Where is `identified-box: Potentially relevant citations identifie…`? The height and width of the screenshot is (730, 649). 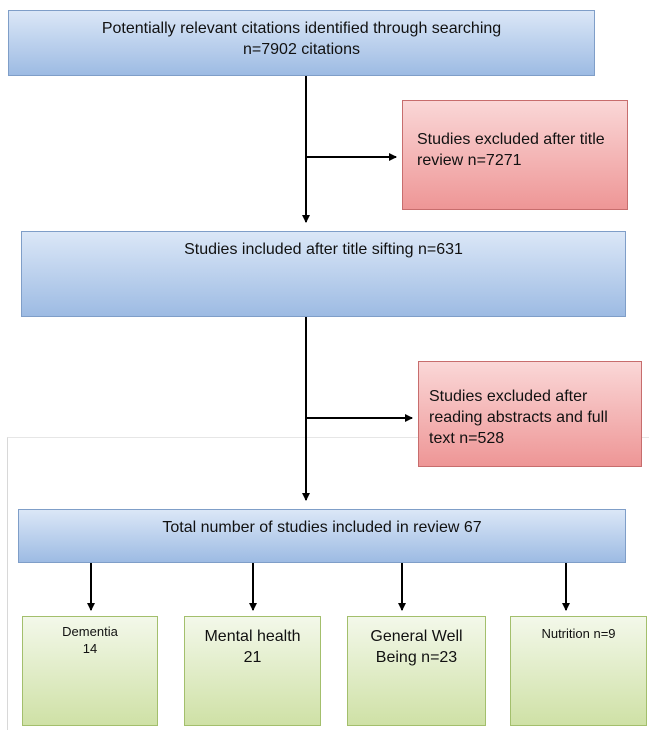
identified-box: Potentially relevant citations identifie… is located at coordinates (301, 43).